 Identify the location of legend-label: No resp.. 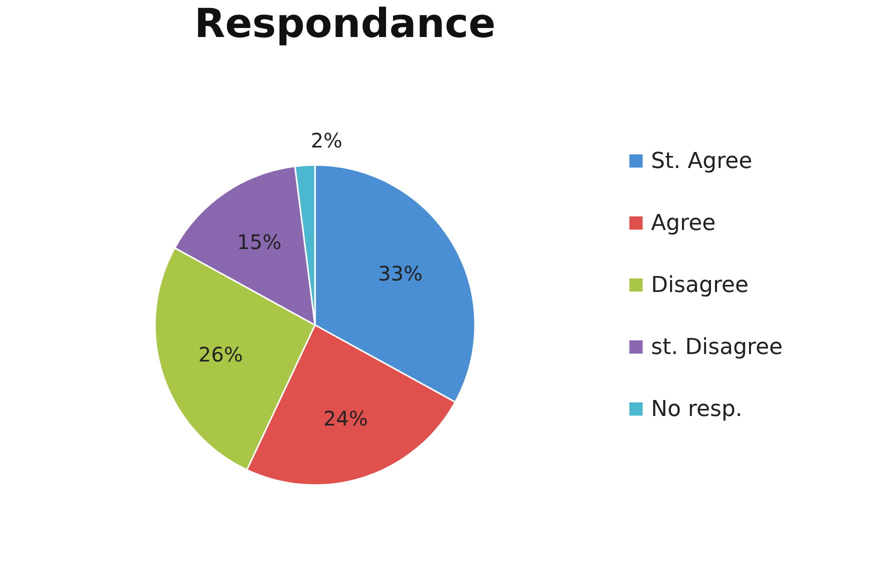
(696, 409).